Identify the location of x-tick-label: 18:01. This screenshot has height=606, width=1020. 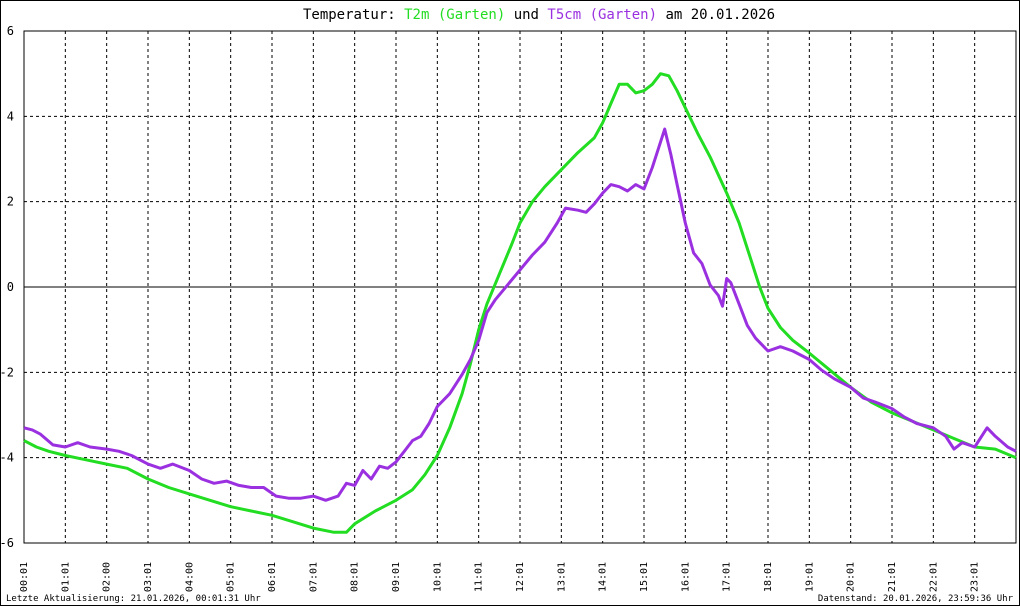
(768, 577).